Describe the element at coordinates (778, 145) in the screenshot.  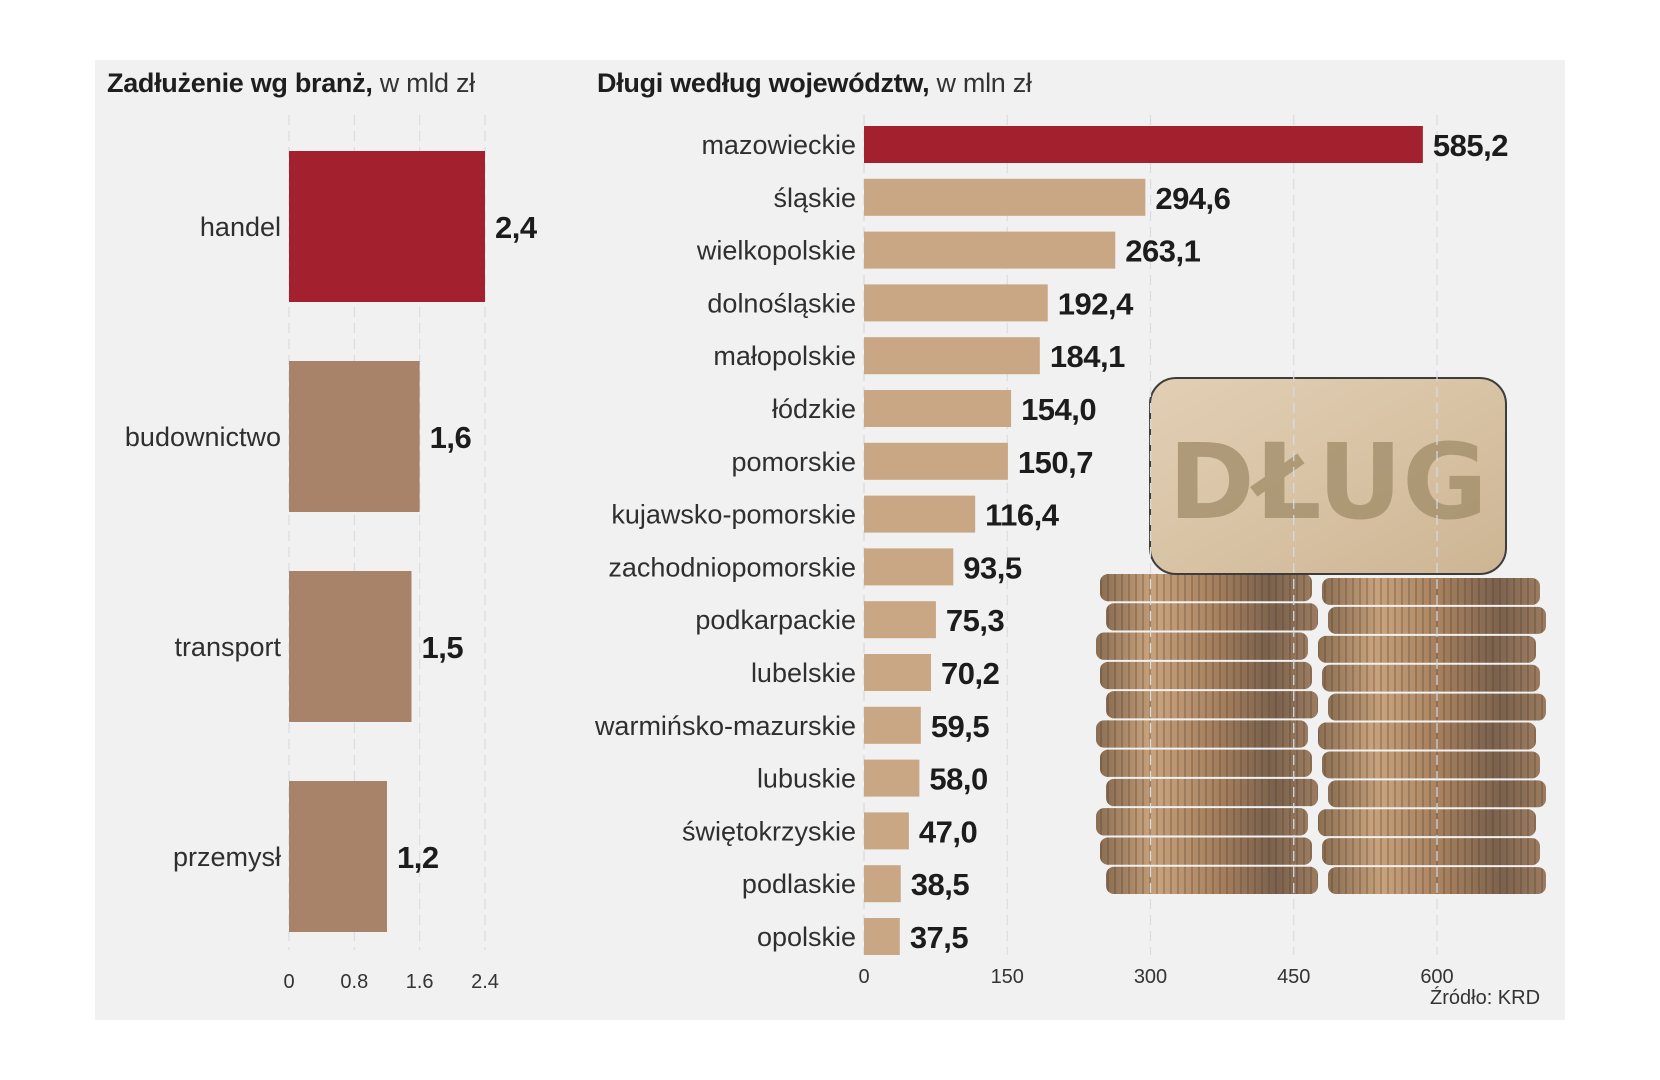
I see `right-category-label: mazowieckie` at that location.